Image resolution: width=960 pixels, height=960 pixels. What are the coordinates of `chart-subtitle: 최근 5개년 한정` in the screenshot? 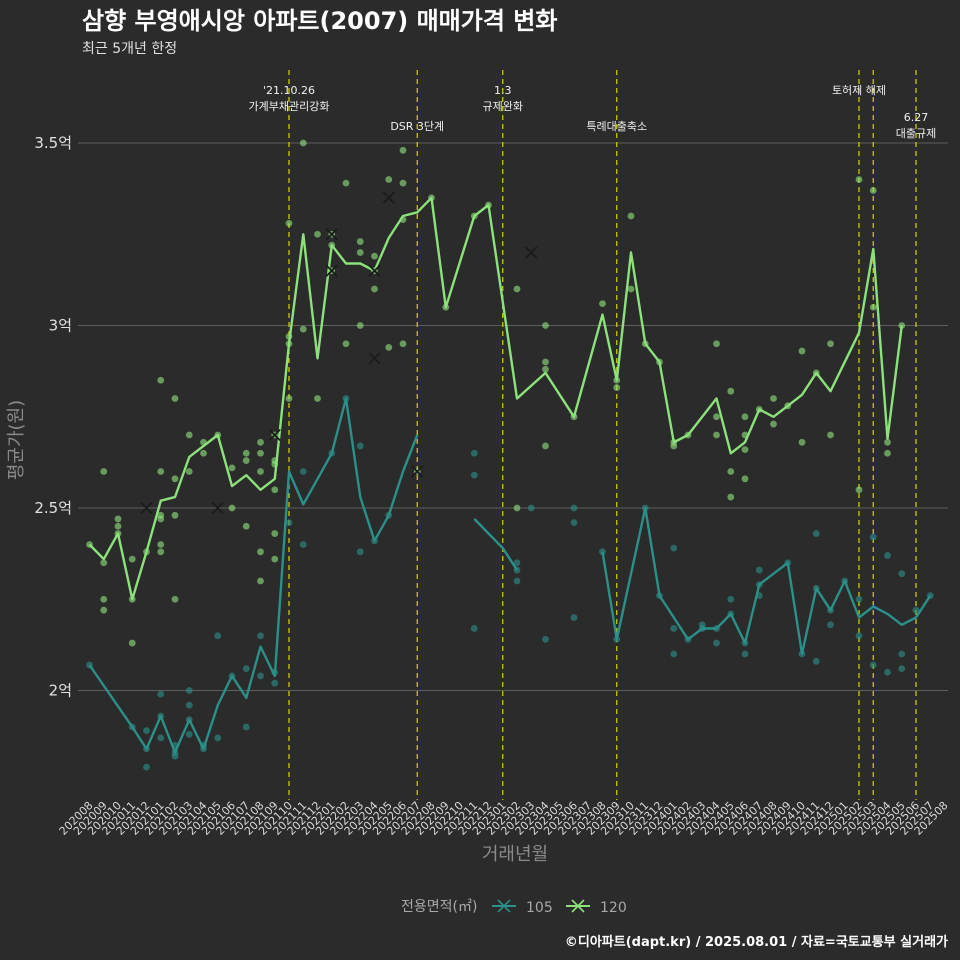 It's located at (129, 49).